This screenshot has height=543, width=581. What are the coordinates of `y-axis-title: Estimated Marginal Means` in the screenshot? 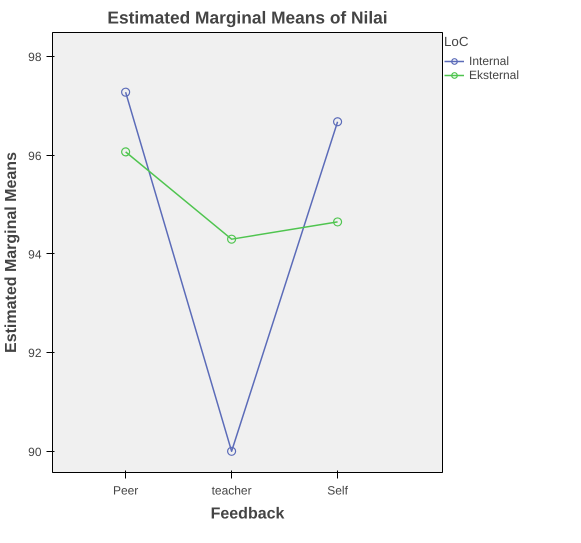 It's located at (11, 252).